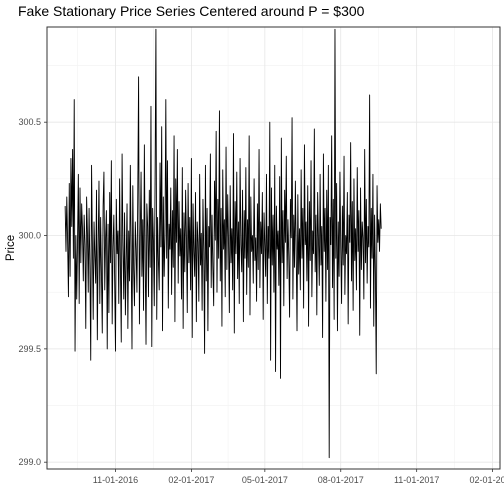 The height and width of the screenshot is (504, 504). I want to click on x-tick-label: 02-01-2018, so click(487, 480).